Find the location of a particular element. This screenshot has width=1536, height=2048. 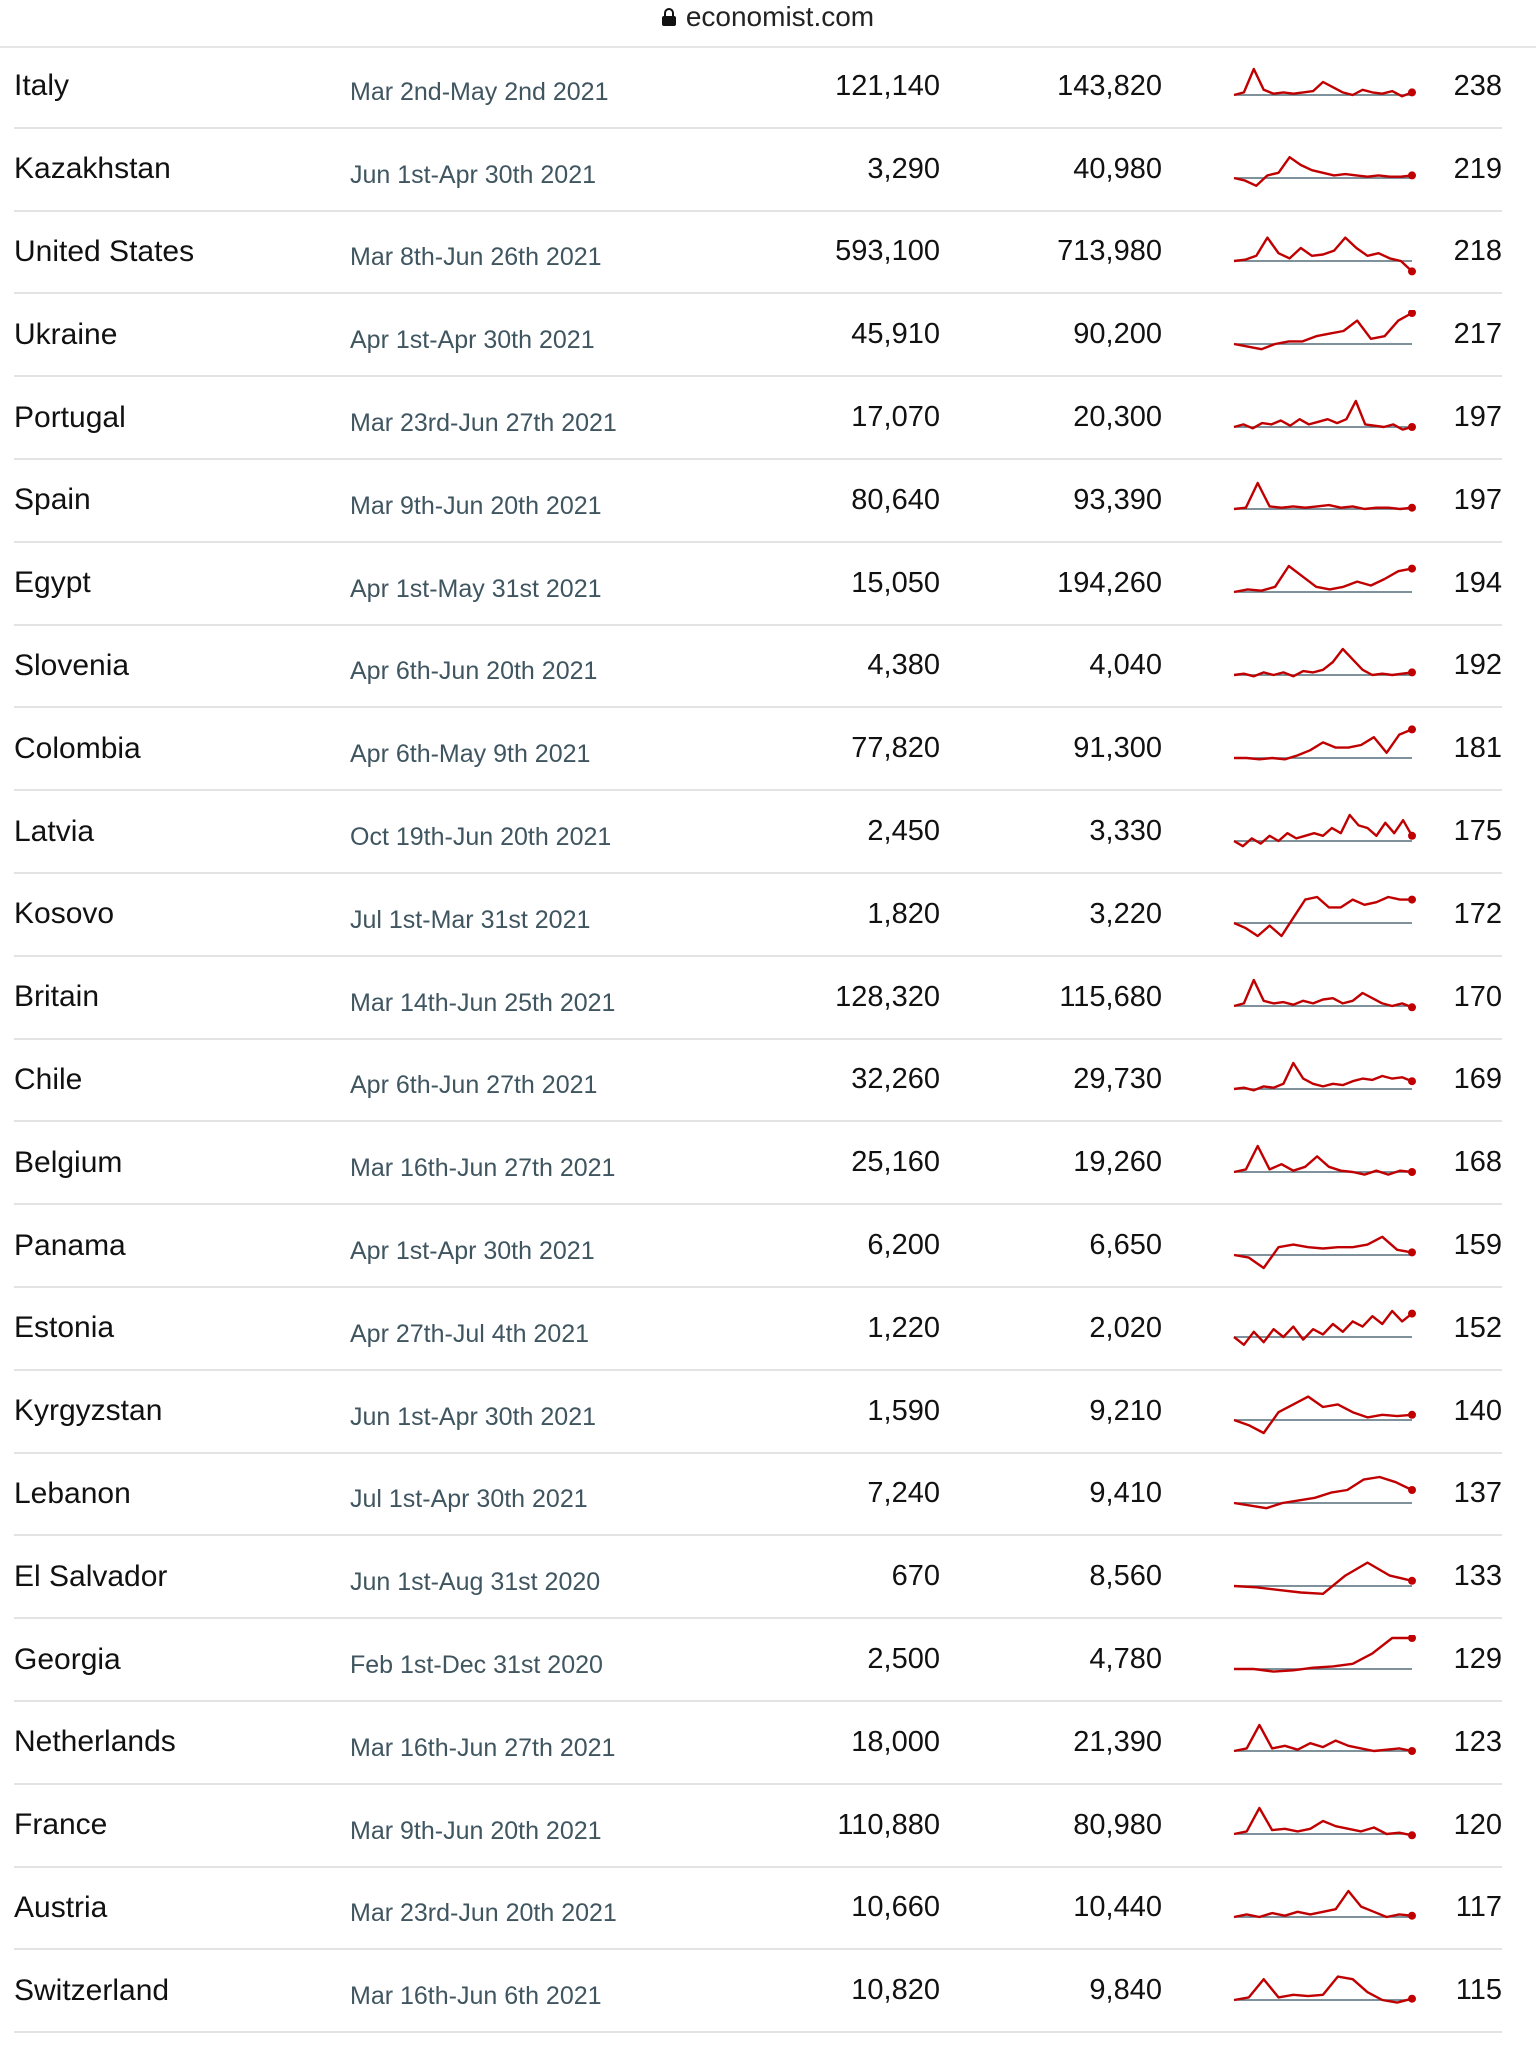

excess-deaths: 115,680 is located at coordinates (1110, 996).